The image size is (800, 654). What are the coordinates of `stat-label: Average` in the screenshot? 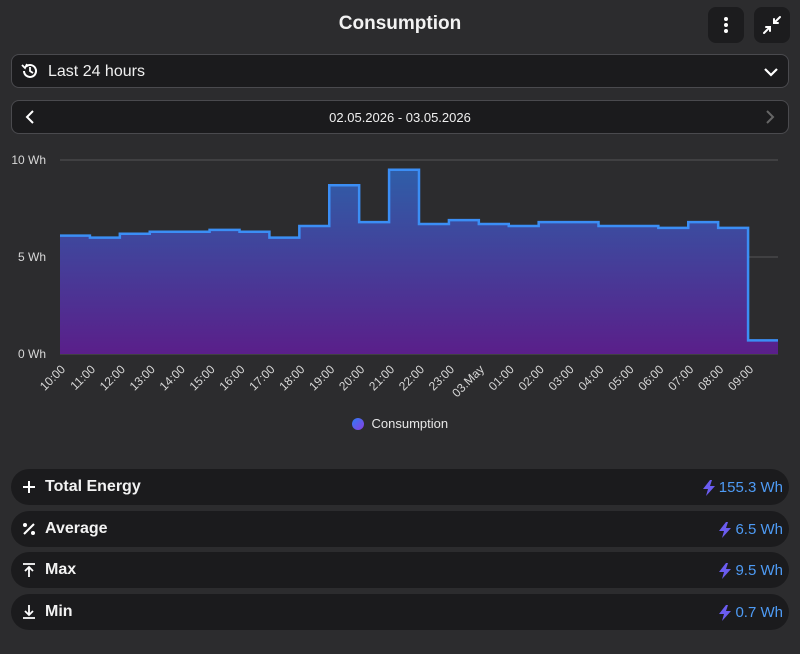 It's located at (76, 528).